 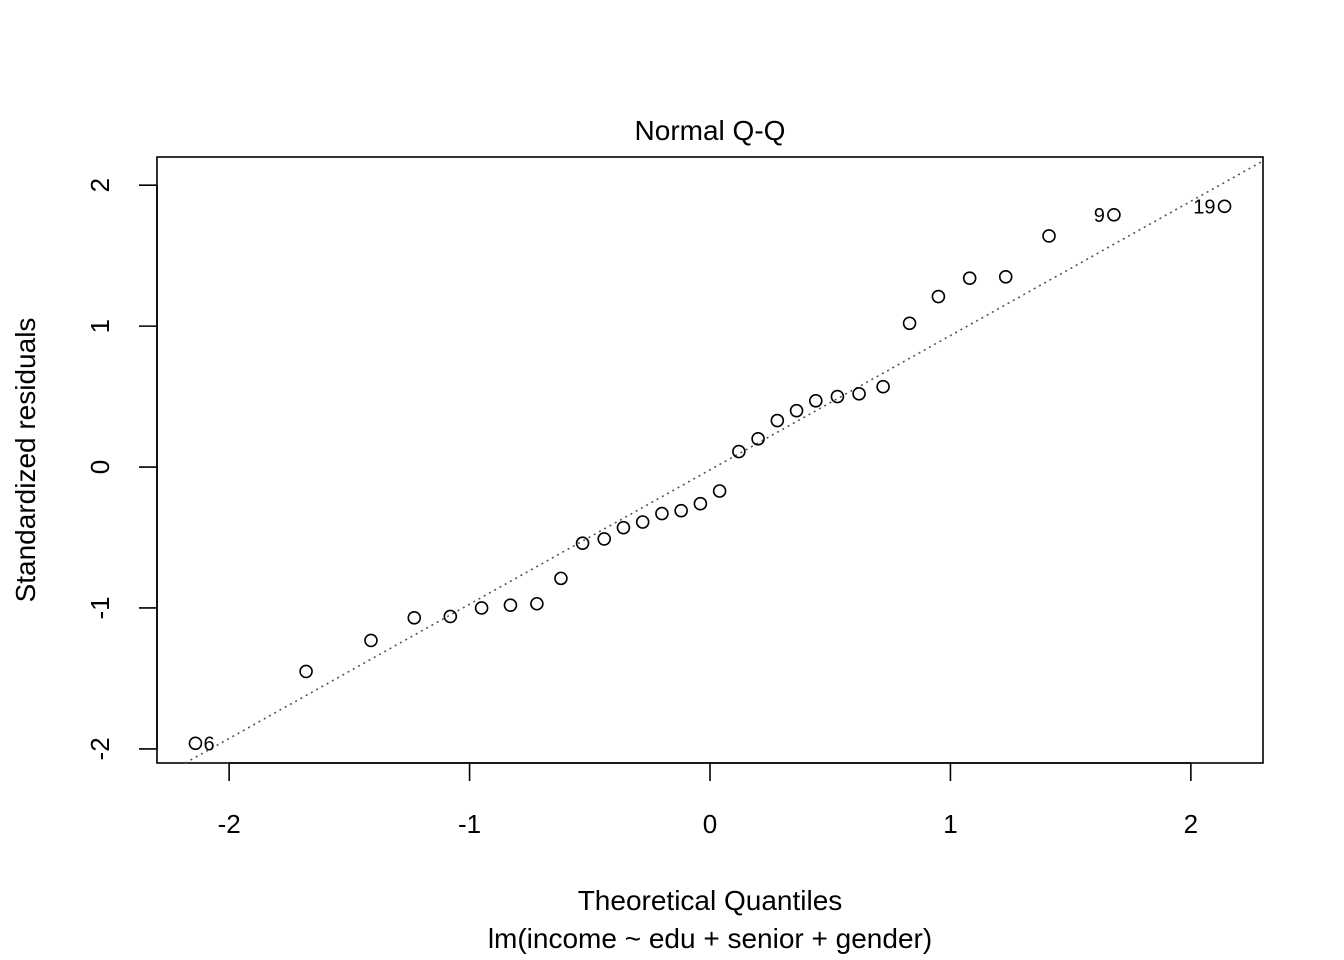 What do you see at coordinates (100, 607) in the screenshot?
I see `y-tick-label: -1` at bounding box center [100, 607].